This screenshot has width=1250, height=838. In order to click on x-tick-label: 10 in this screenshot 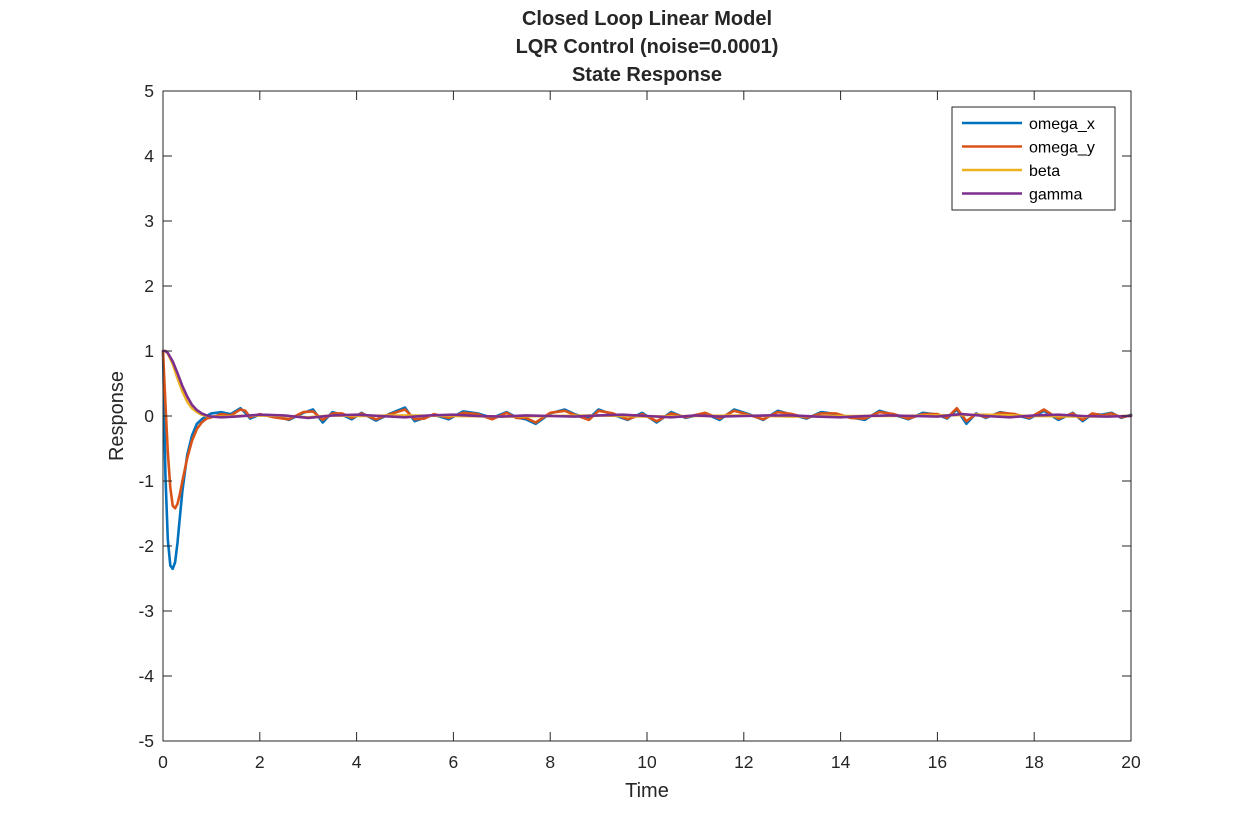, I will do `click(647, 762)`.